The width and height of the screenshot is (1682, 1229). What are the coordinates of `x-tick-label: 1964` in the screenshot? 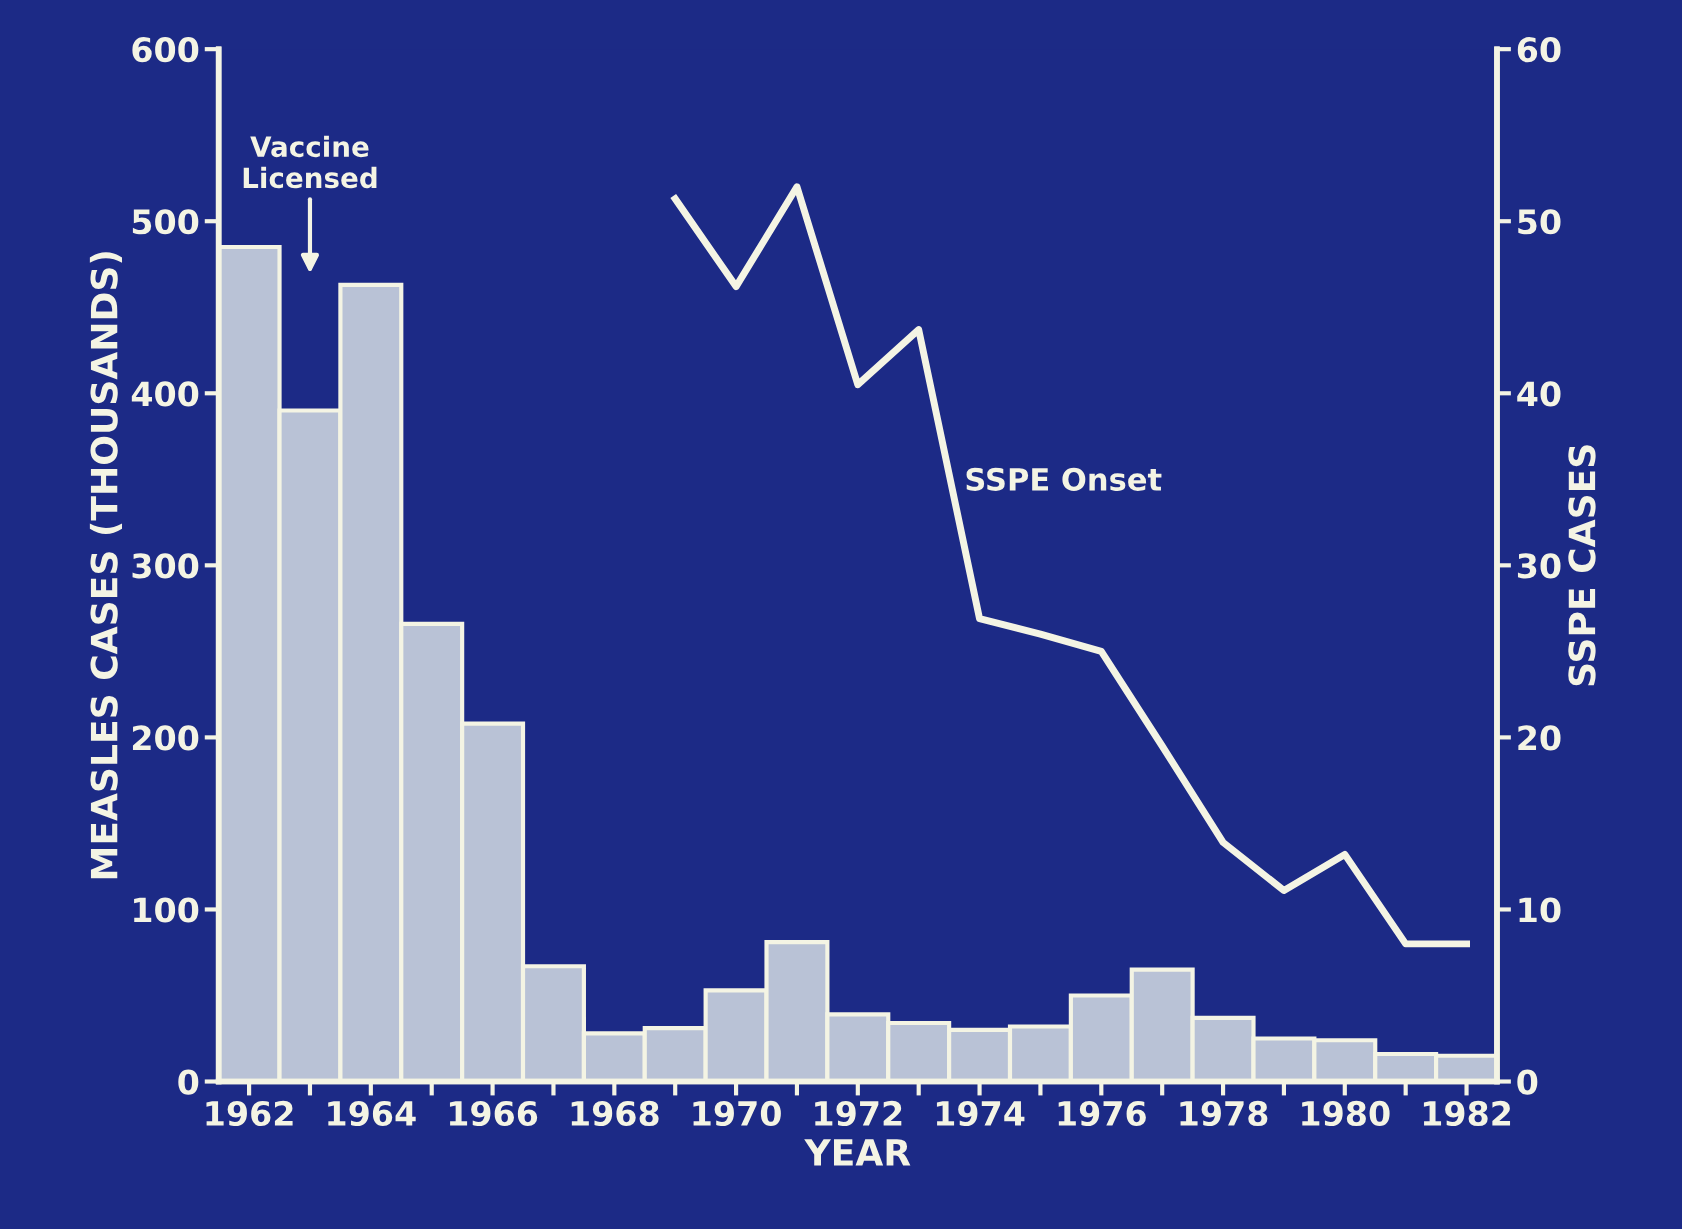 It's located at (372, 1113).